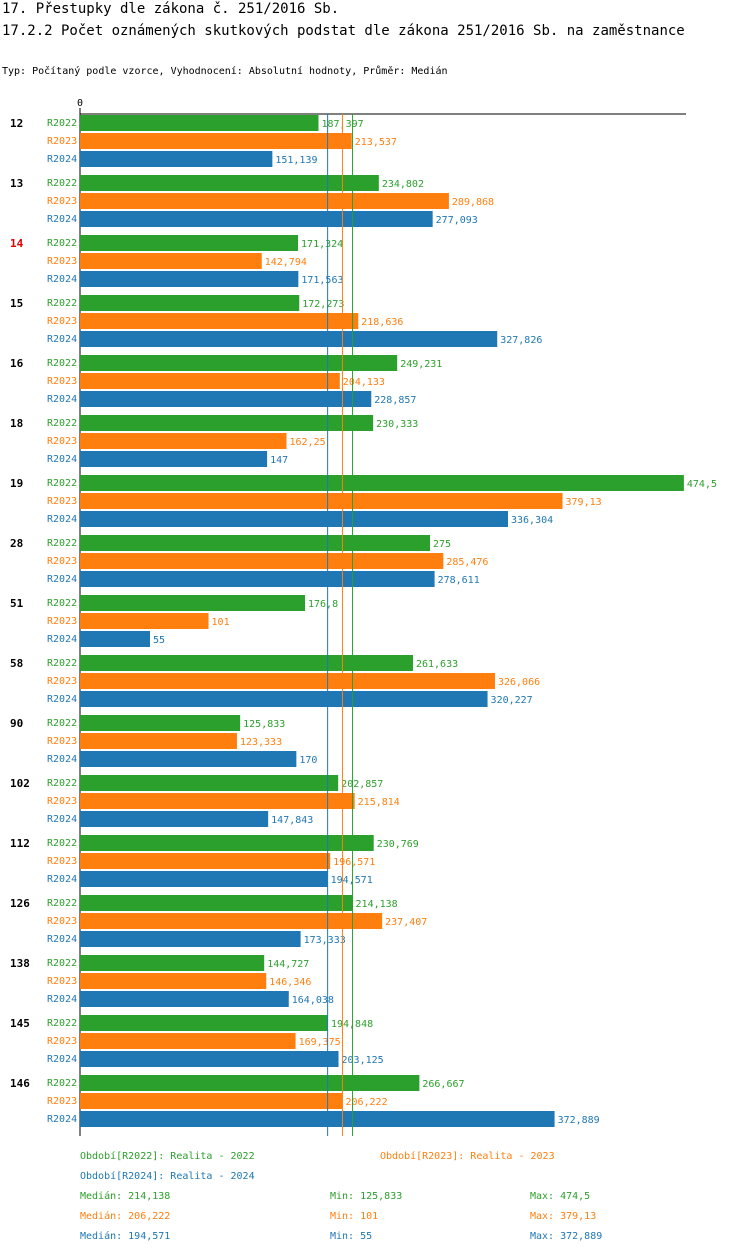  Describe the element at coordinates (296, 160) in the screenshot. I see `data-label: 151,139` at that location.